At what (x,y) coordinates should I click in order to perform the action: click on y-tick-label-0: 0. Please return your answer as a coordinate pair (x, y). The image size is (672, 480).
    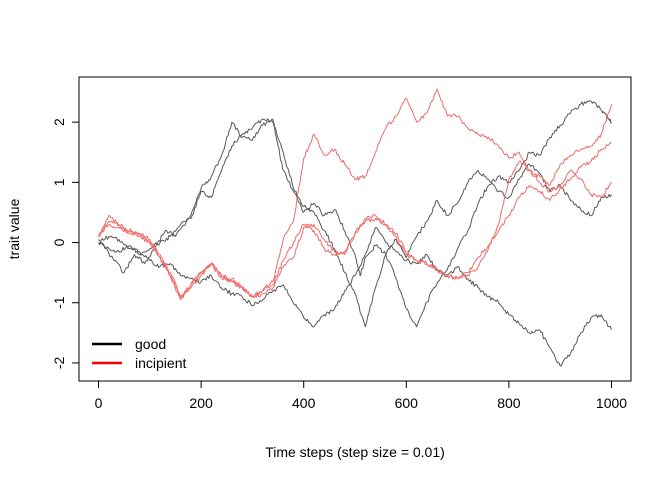
    Looking at the image, I should click on (59, 242).